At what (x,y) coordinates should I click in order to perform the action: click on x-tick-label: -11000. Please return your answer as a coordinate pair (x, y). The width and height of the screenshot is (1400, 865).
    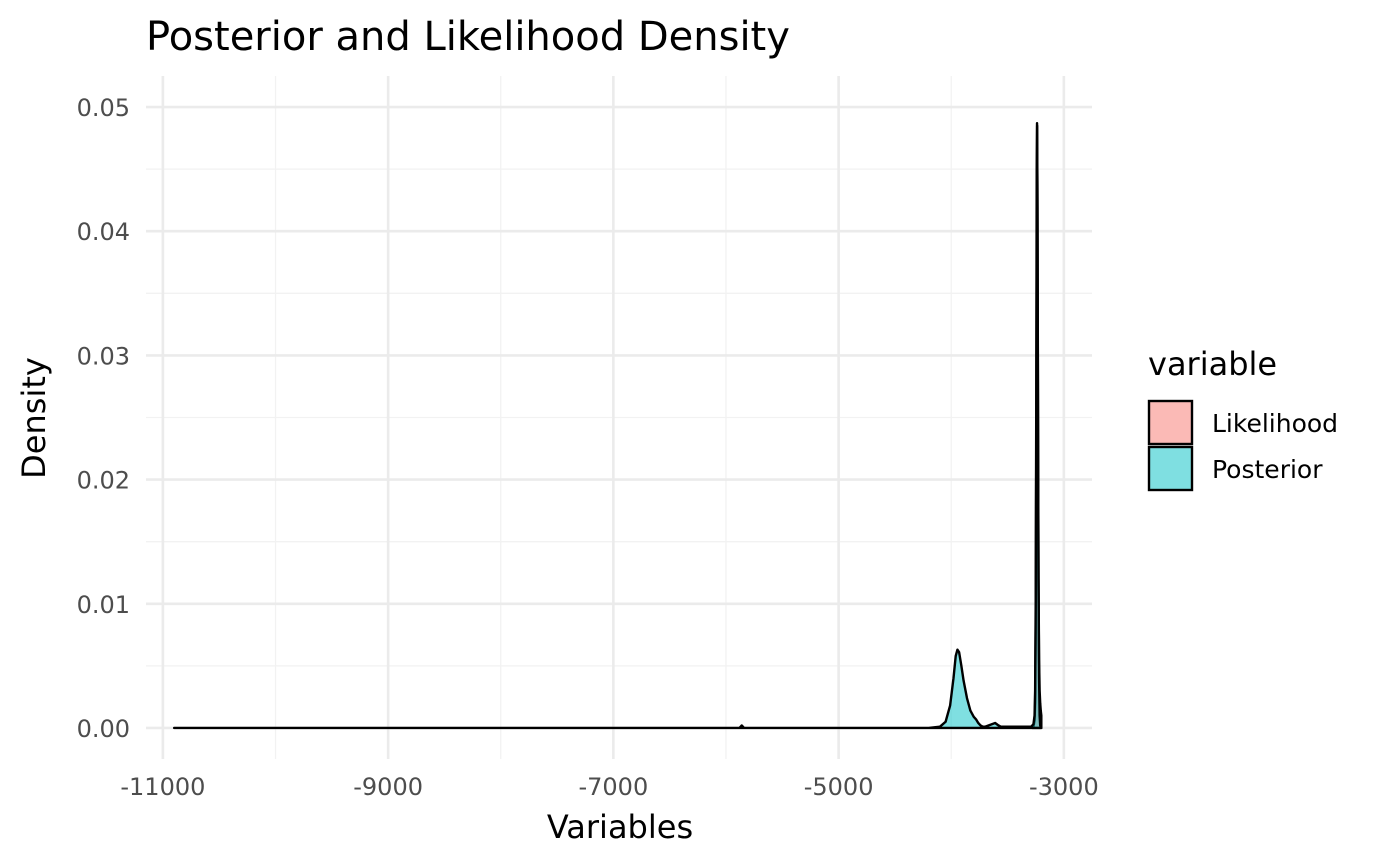
    Looking at the image, I should click on (162, 787).